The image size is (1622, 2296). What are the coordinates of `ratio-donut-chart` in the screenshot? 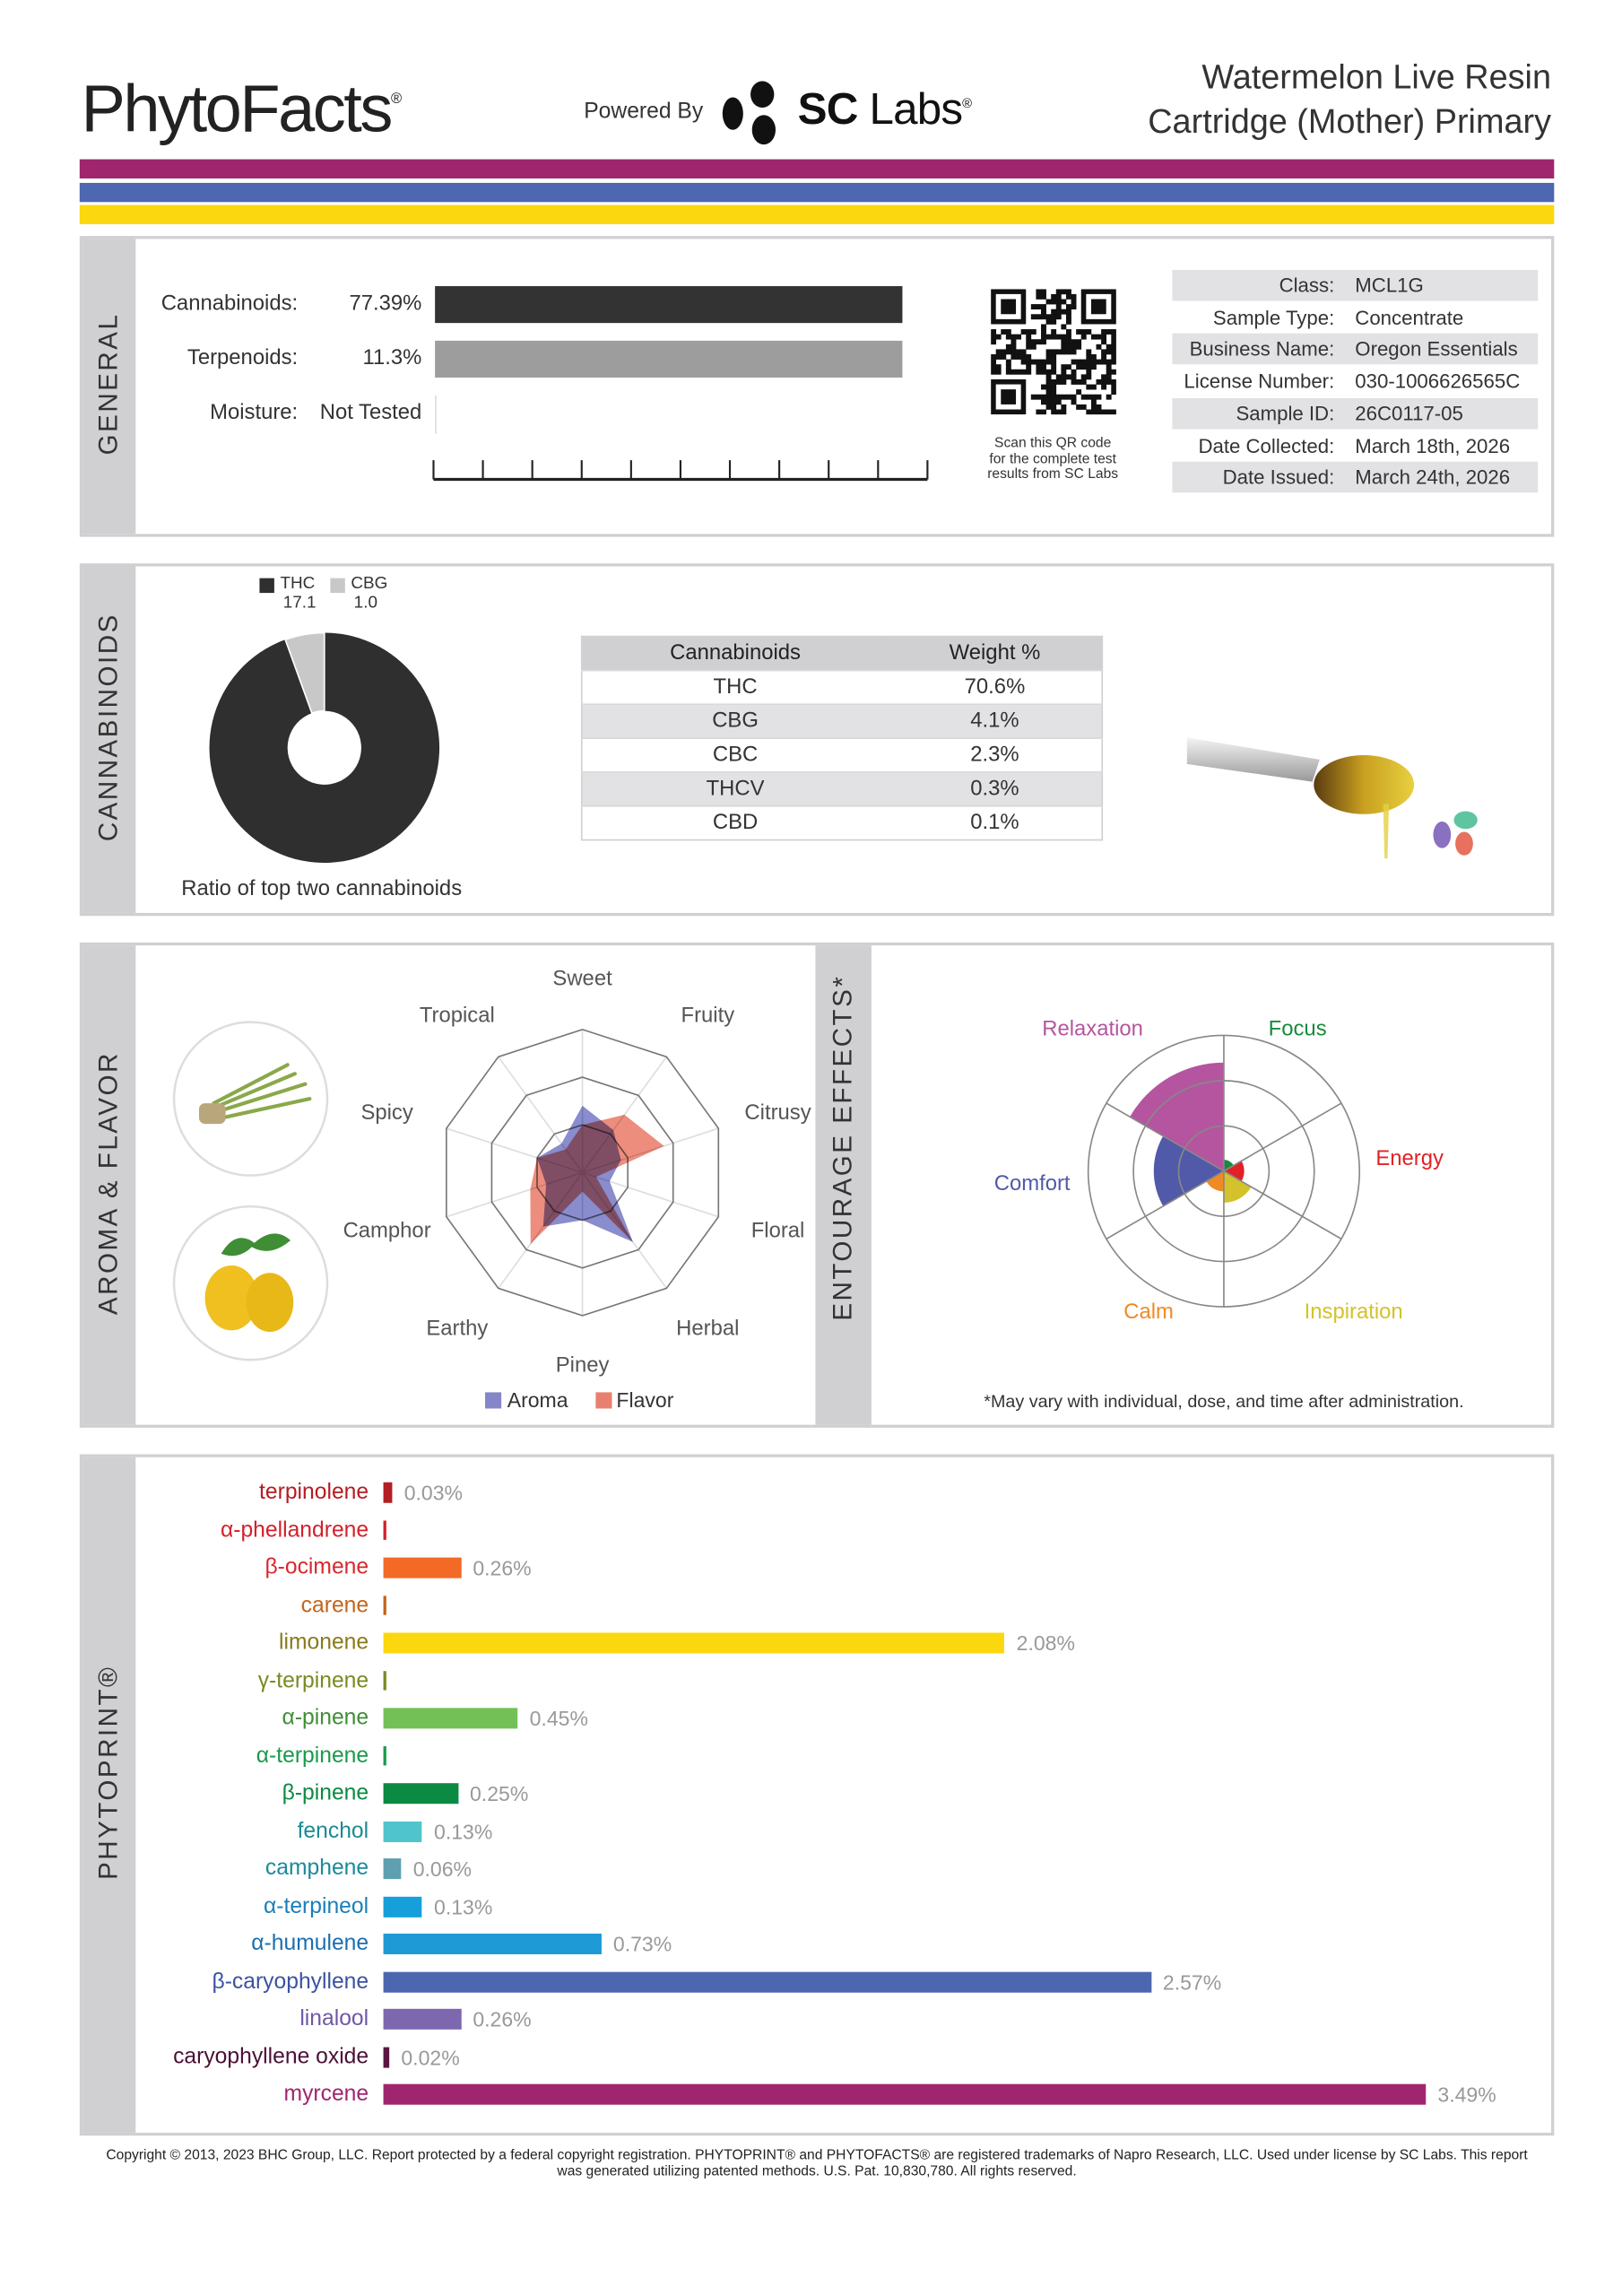 It's located at (324, 747).